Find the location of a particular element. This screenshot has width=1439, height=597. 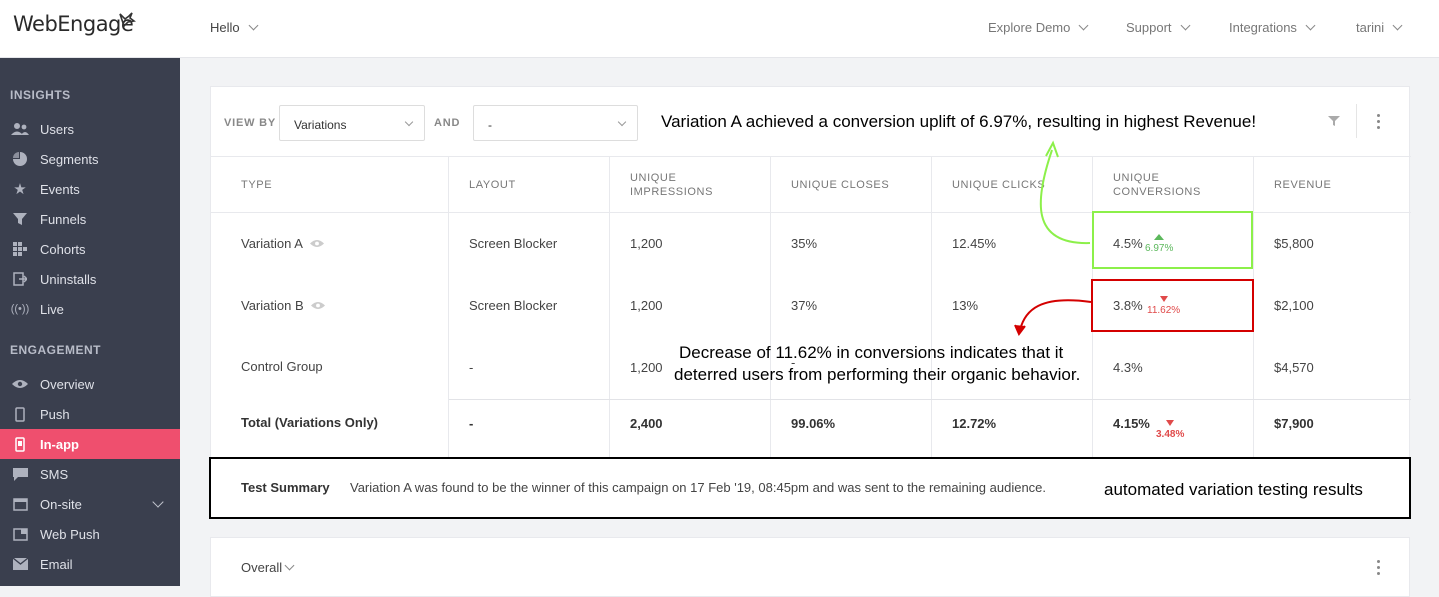

chat-icon is located at coordinates (20, 474).